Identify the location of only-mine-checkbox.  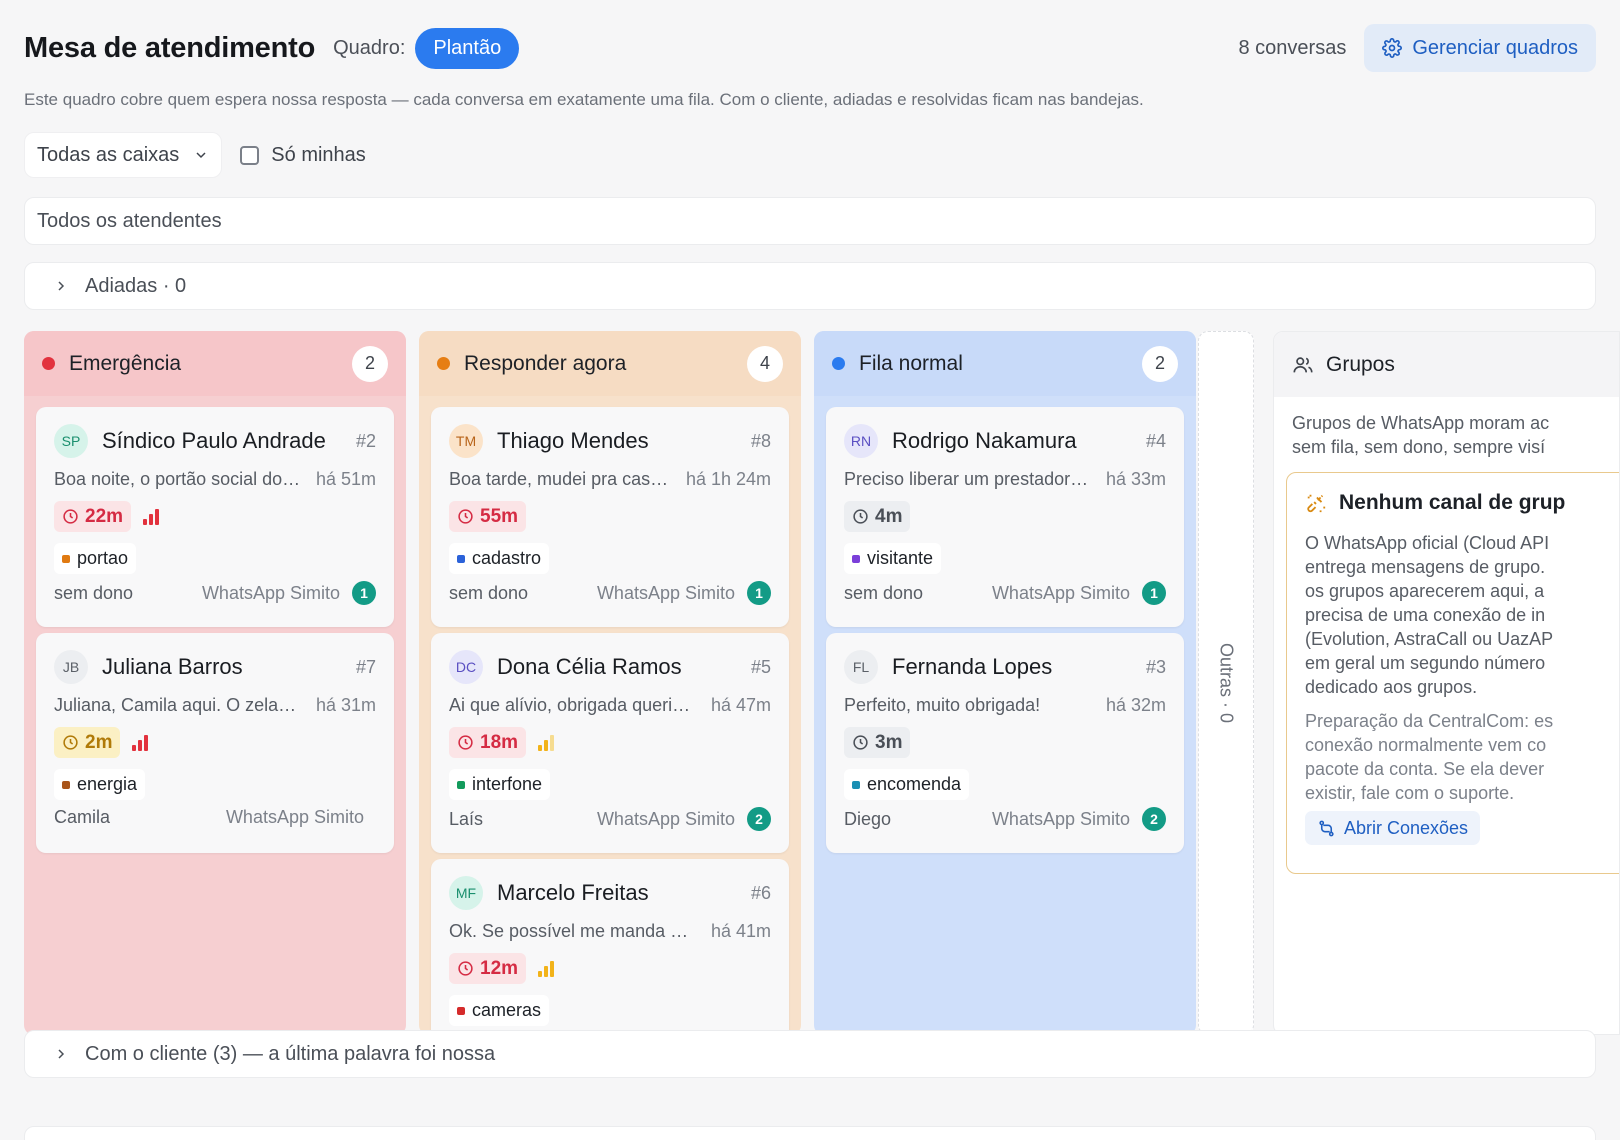
(250, 155).